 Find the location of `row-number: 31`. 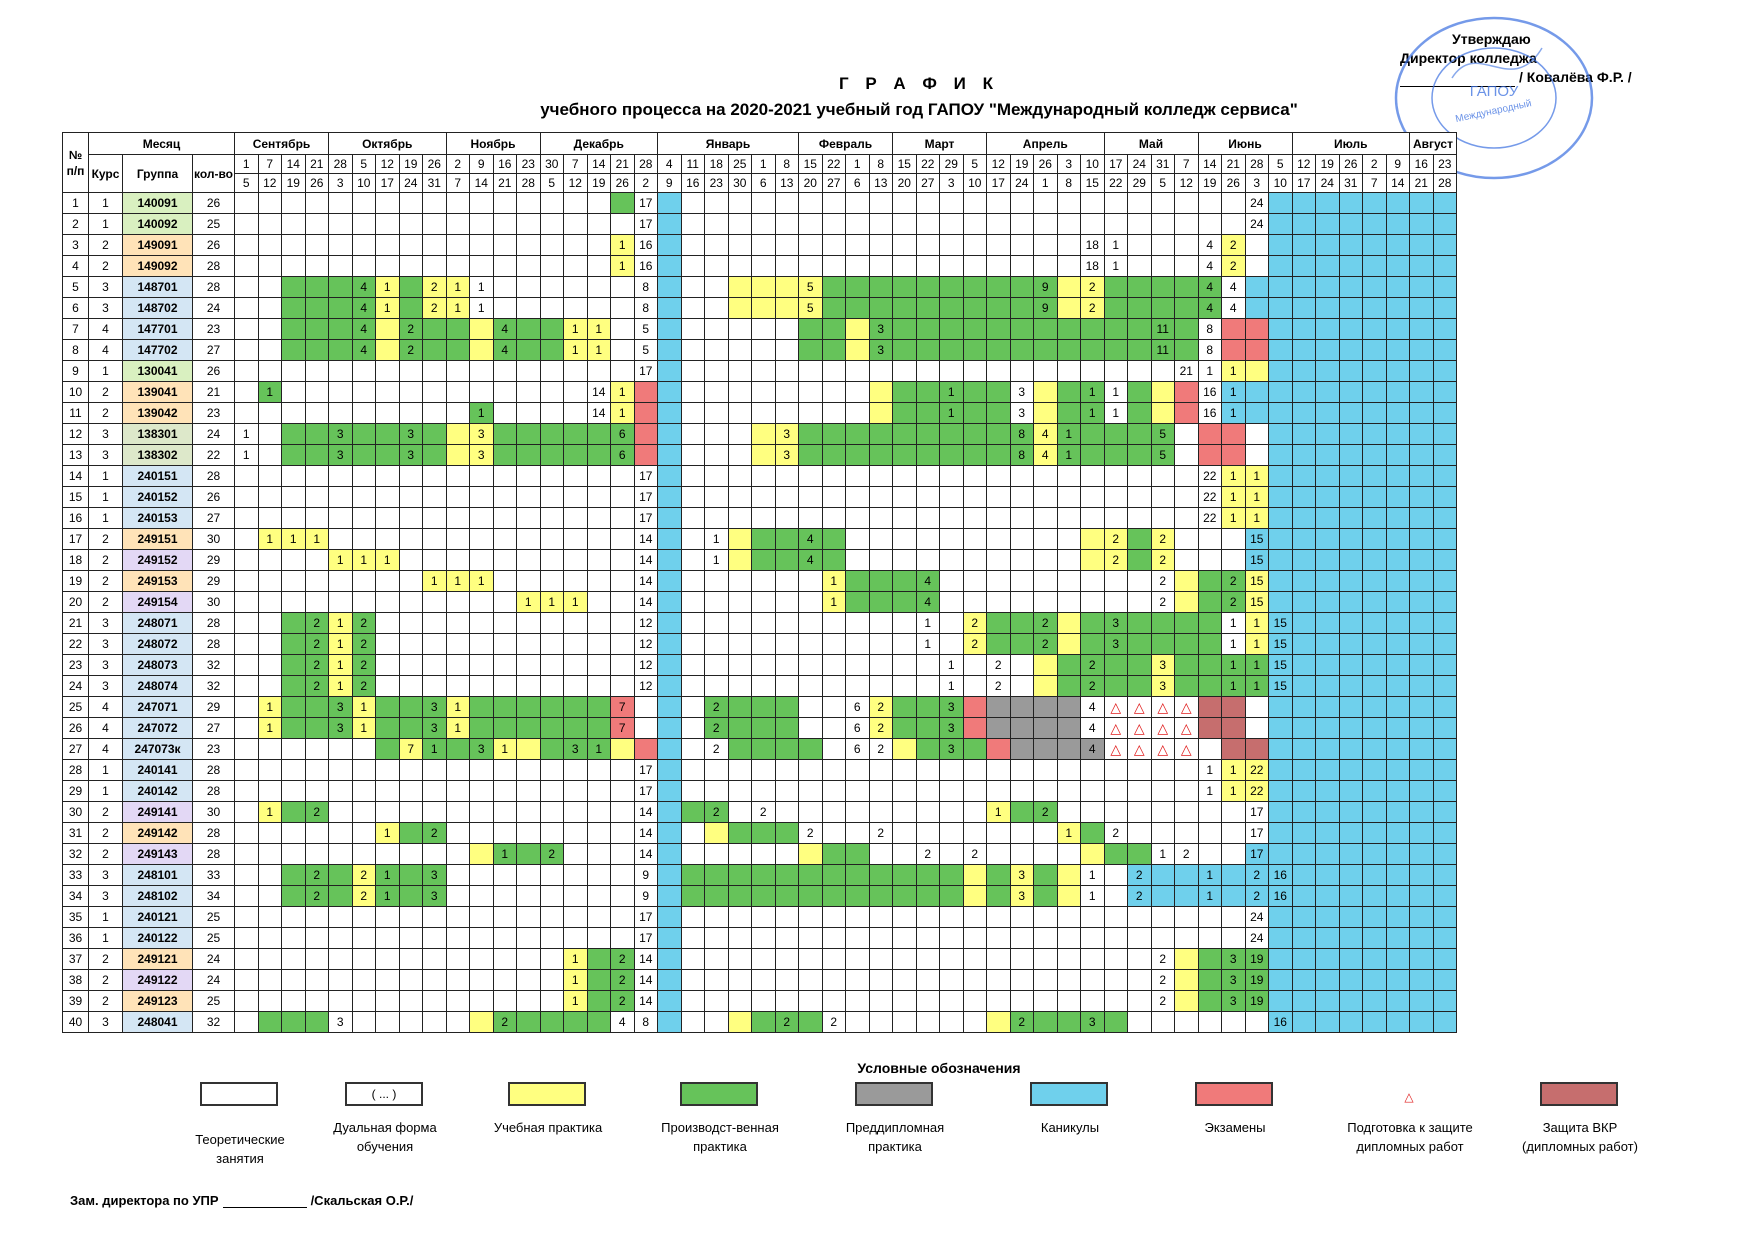

row-number: 31 is located at coordinates (75, 833).